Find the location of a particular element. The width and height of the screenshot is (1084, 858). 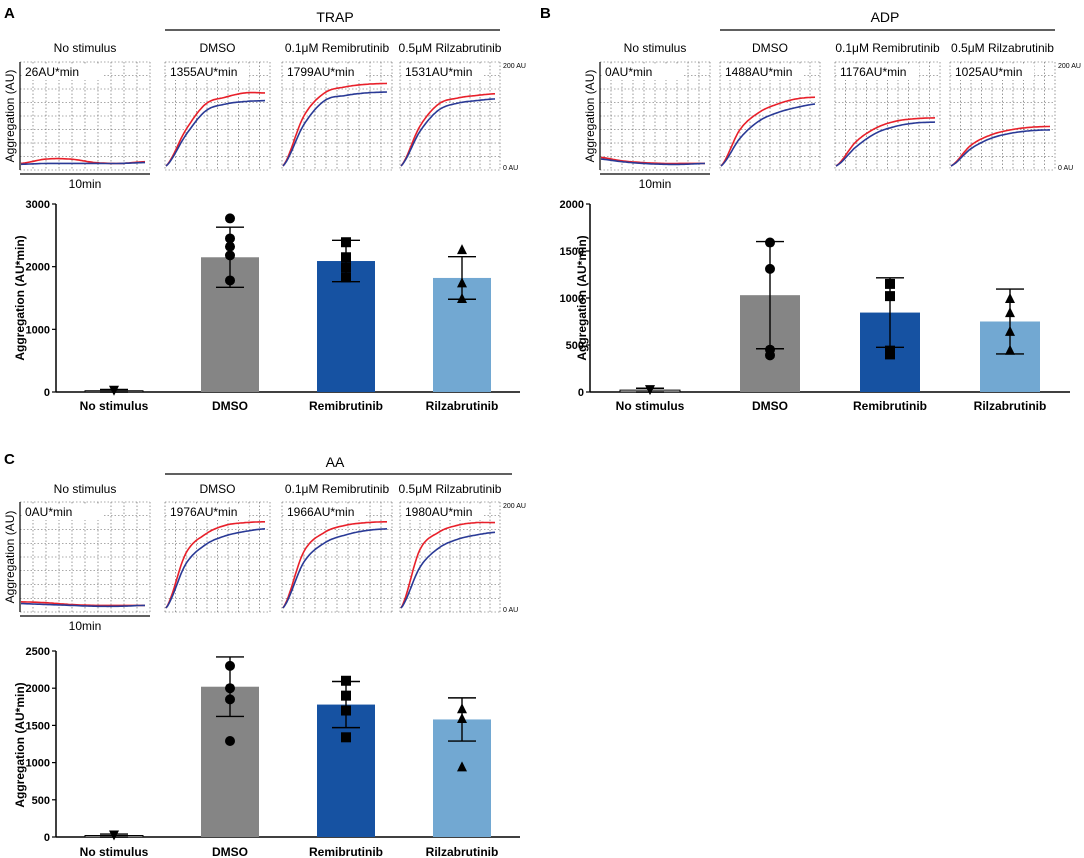

agonist-label: AA is located at coordinates (335, 462).